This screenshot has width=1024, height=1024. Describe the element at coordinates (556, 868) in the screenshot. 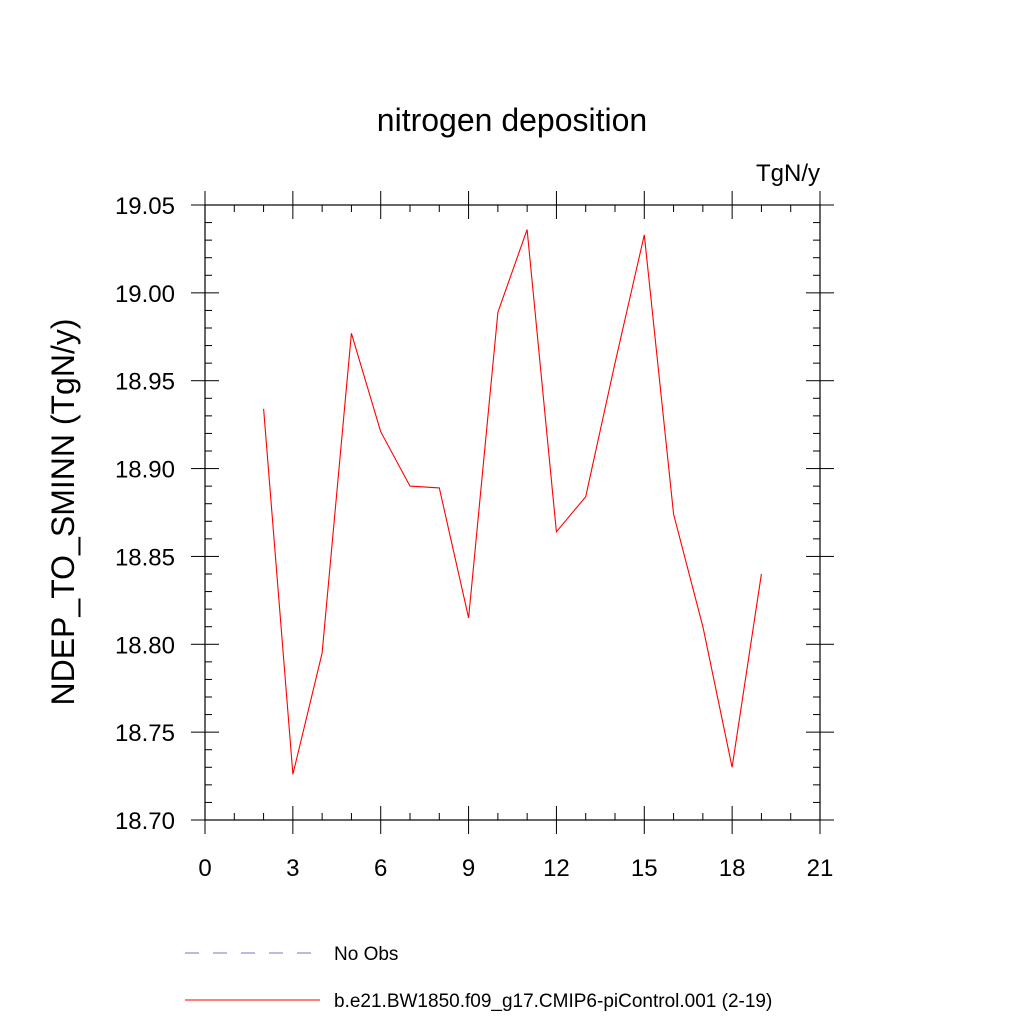

I see `x-tick-label: 12` at that location.